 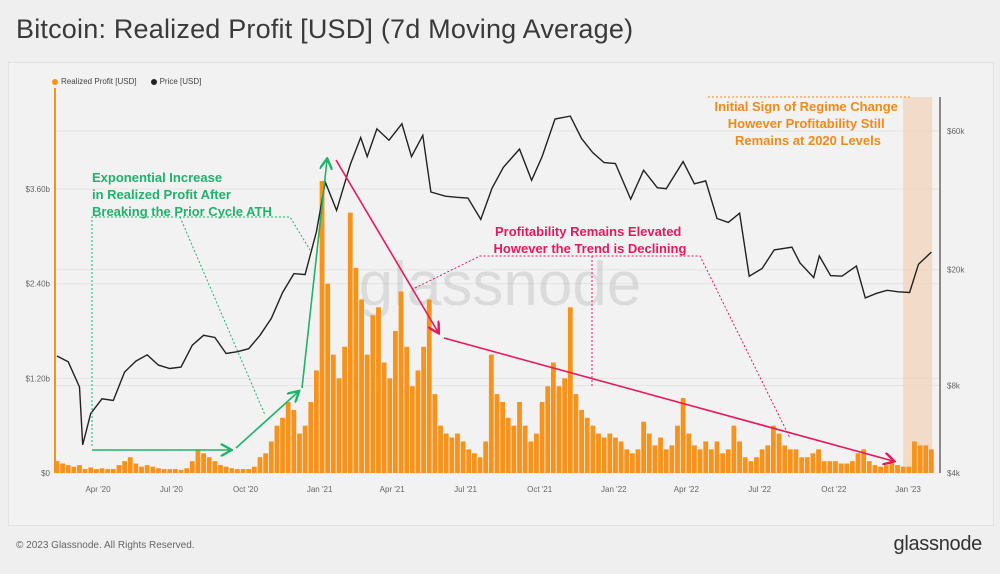 What do you see at coordinates (393, 489) in the screenshot?
I see `x-axis-tick-label: Apr '21` at bounding box center [393, 489].